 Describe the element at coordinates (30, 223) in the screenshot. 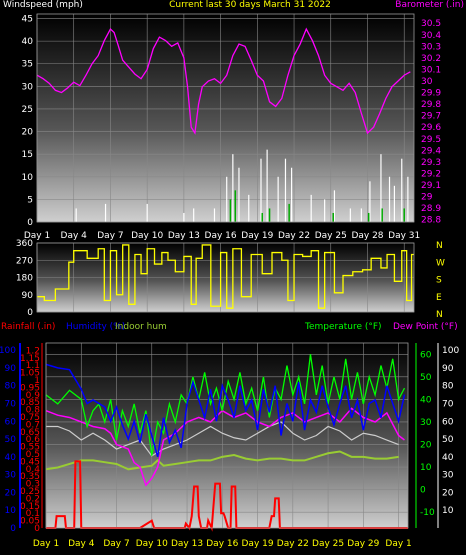

I see `chart1-y-left-tick: 0` at that location.